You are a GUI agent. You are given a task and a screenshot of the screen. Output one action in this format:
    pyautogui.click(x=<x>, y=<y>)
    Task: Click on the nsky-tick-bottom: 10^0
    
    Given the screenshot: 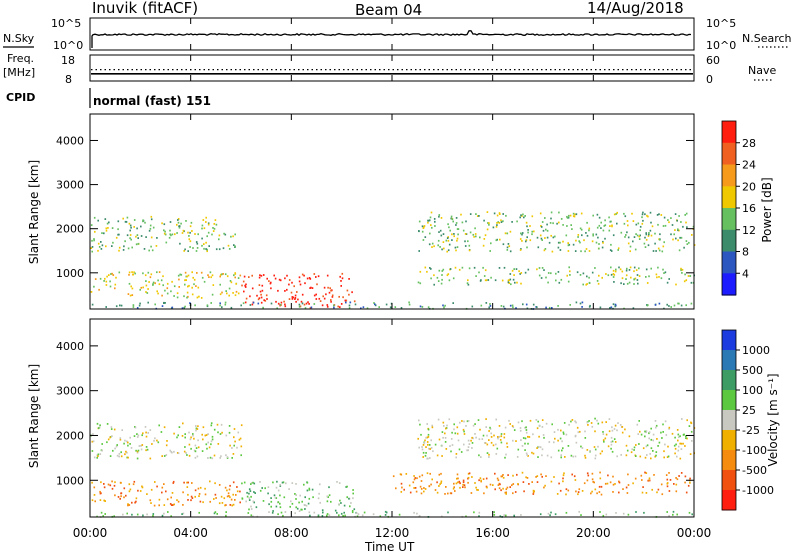 What is the action you would take?
    pyautogui.click(x=68, y=45)
    